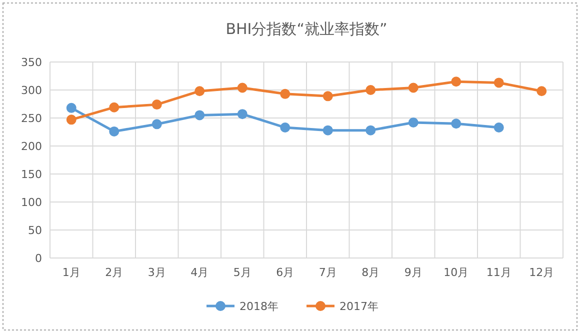 Image resolution: width=580 pixels, height=333 pixels. I want to click on x-tick-label: 7月, so click(327, 272).